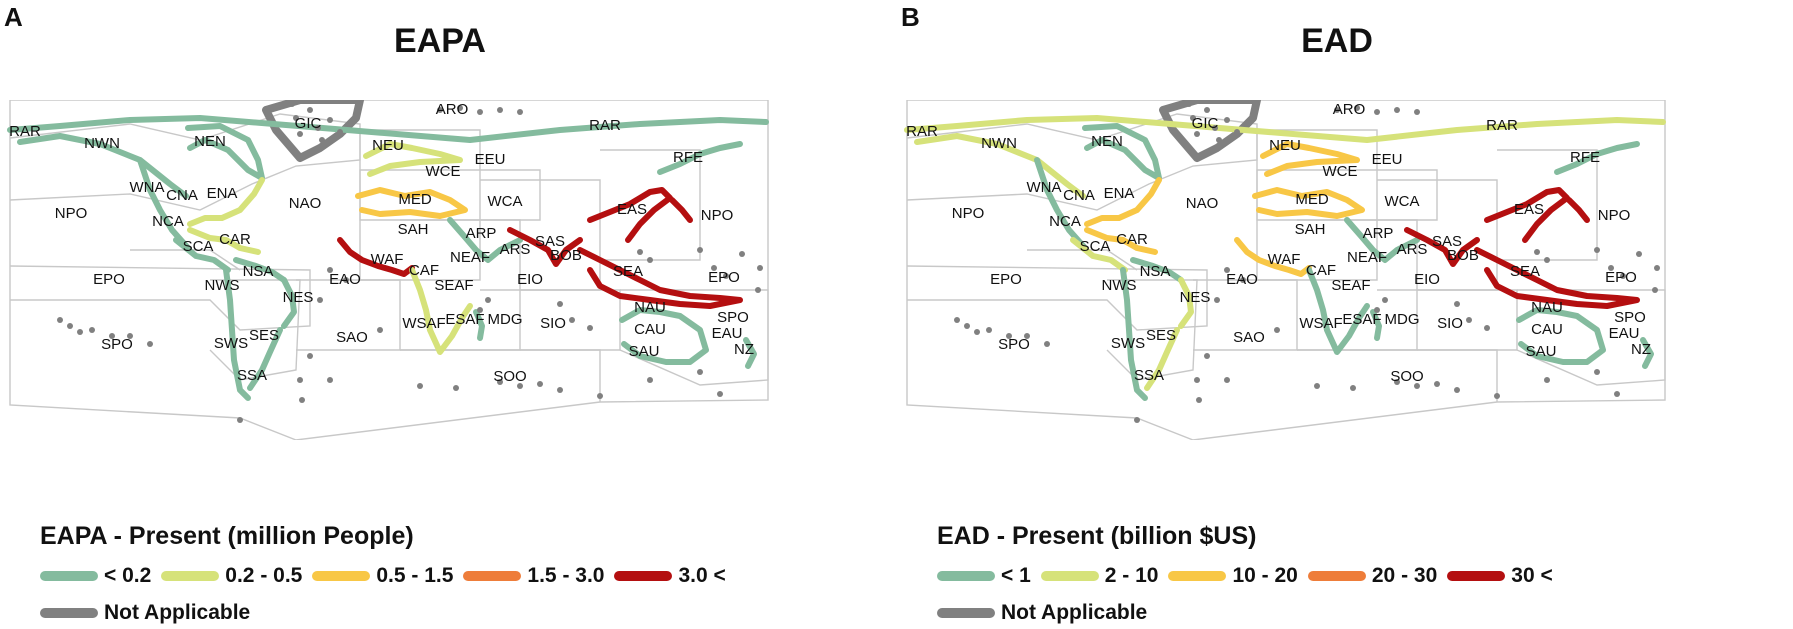  I want to click on legend-label: 0.2 - 0.5, so click(264, 575).